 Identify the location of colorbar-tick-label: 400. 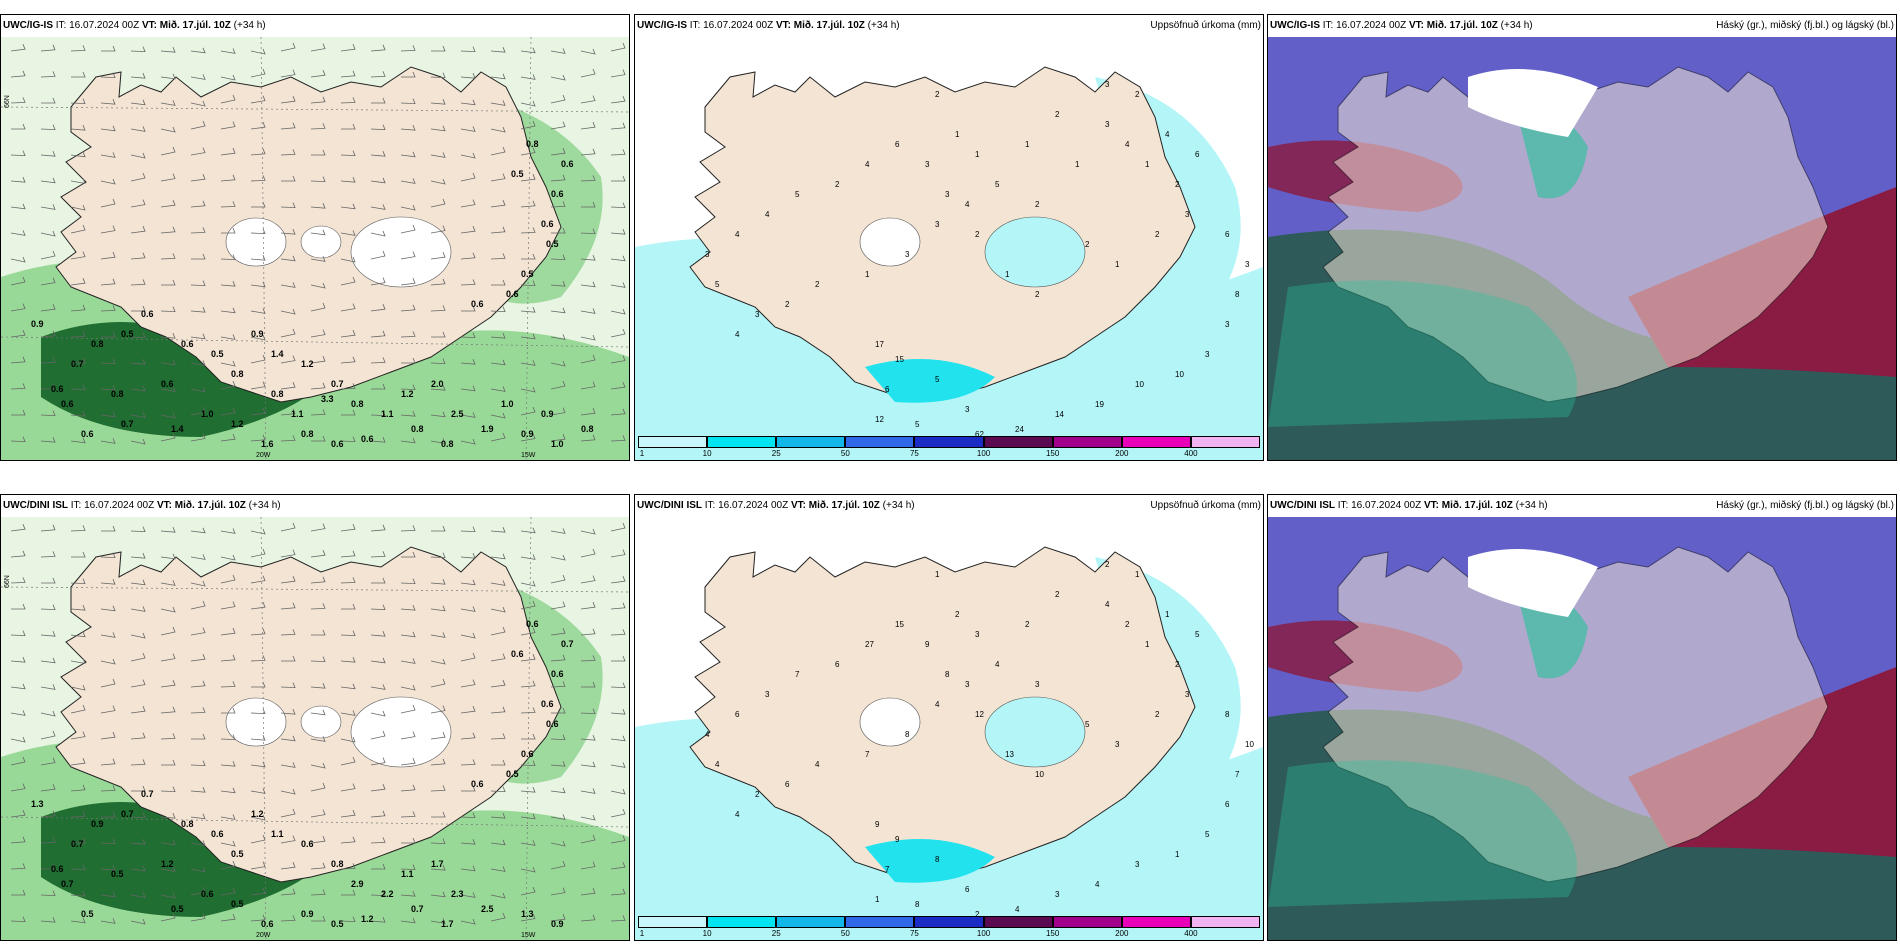
(1191, 453).